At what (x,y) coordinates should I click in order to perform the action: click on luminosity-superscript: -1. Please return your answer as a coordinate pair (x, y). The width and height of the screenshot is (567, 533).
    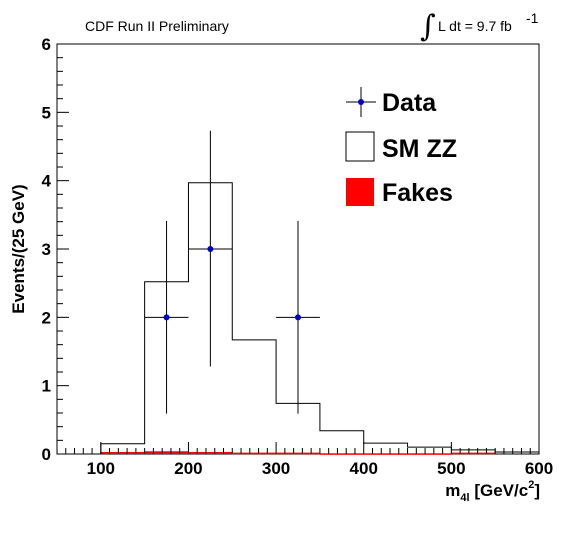
    Looking at the image, I should click on (532, 18).